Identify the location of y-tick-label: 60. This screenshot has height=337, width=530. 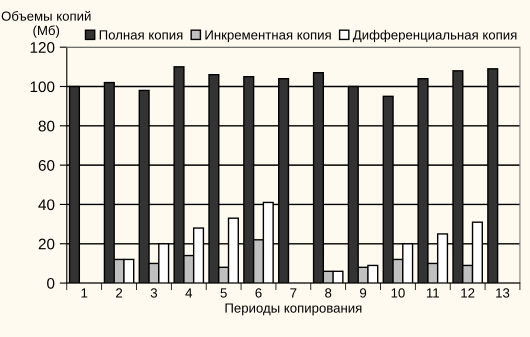
(46, 165).